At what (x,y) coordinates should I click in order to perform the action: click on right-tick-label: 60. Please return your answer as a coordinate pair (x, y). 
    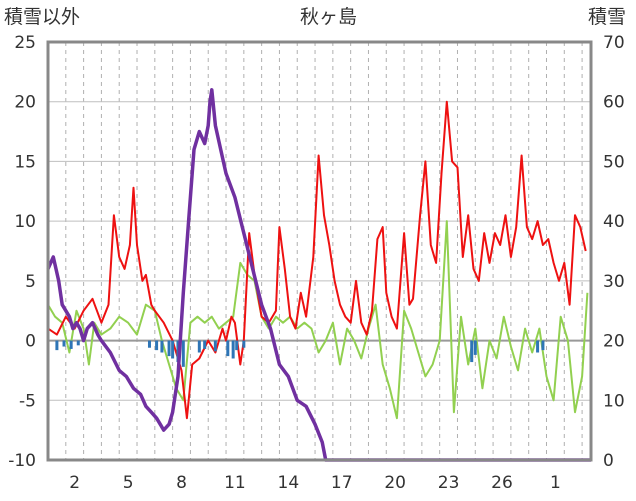
    Looking at the image, I should click on (614, 103).